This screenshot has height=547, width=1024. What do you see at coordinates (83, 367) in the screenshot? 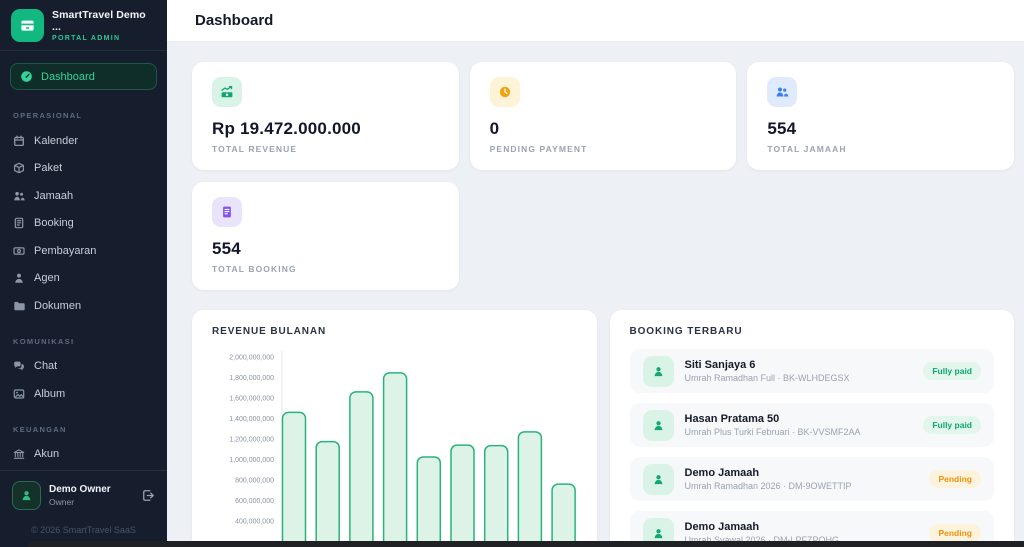
I see `sidebar-item-chat: Chat` at bounding box center [83, 367].